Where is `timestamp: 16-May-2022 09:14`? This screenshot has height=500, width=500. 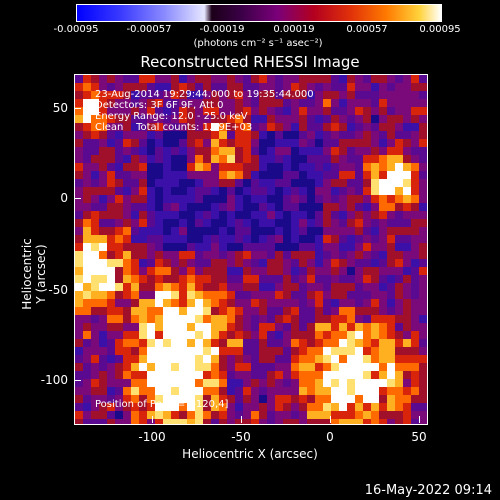
timestamp: 16-May-2022 09:14 is located at coordinates (428, 490).